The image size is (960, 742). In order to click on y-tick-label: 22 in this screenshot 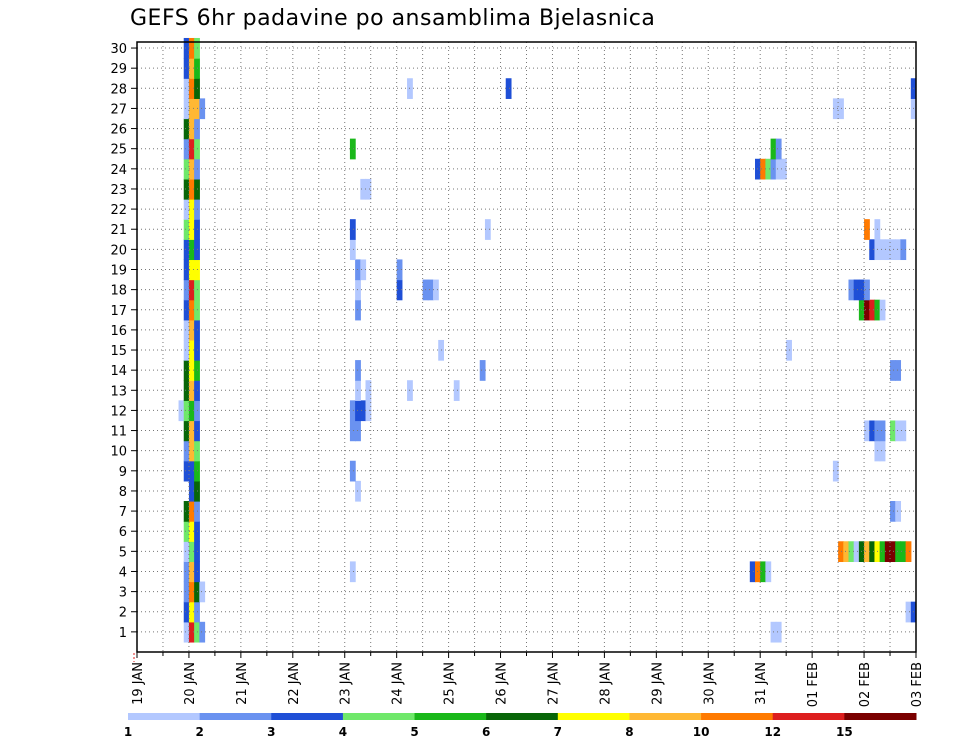, I will do `click(118, 210)`.